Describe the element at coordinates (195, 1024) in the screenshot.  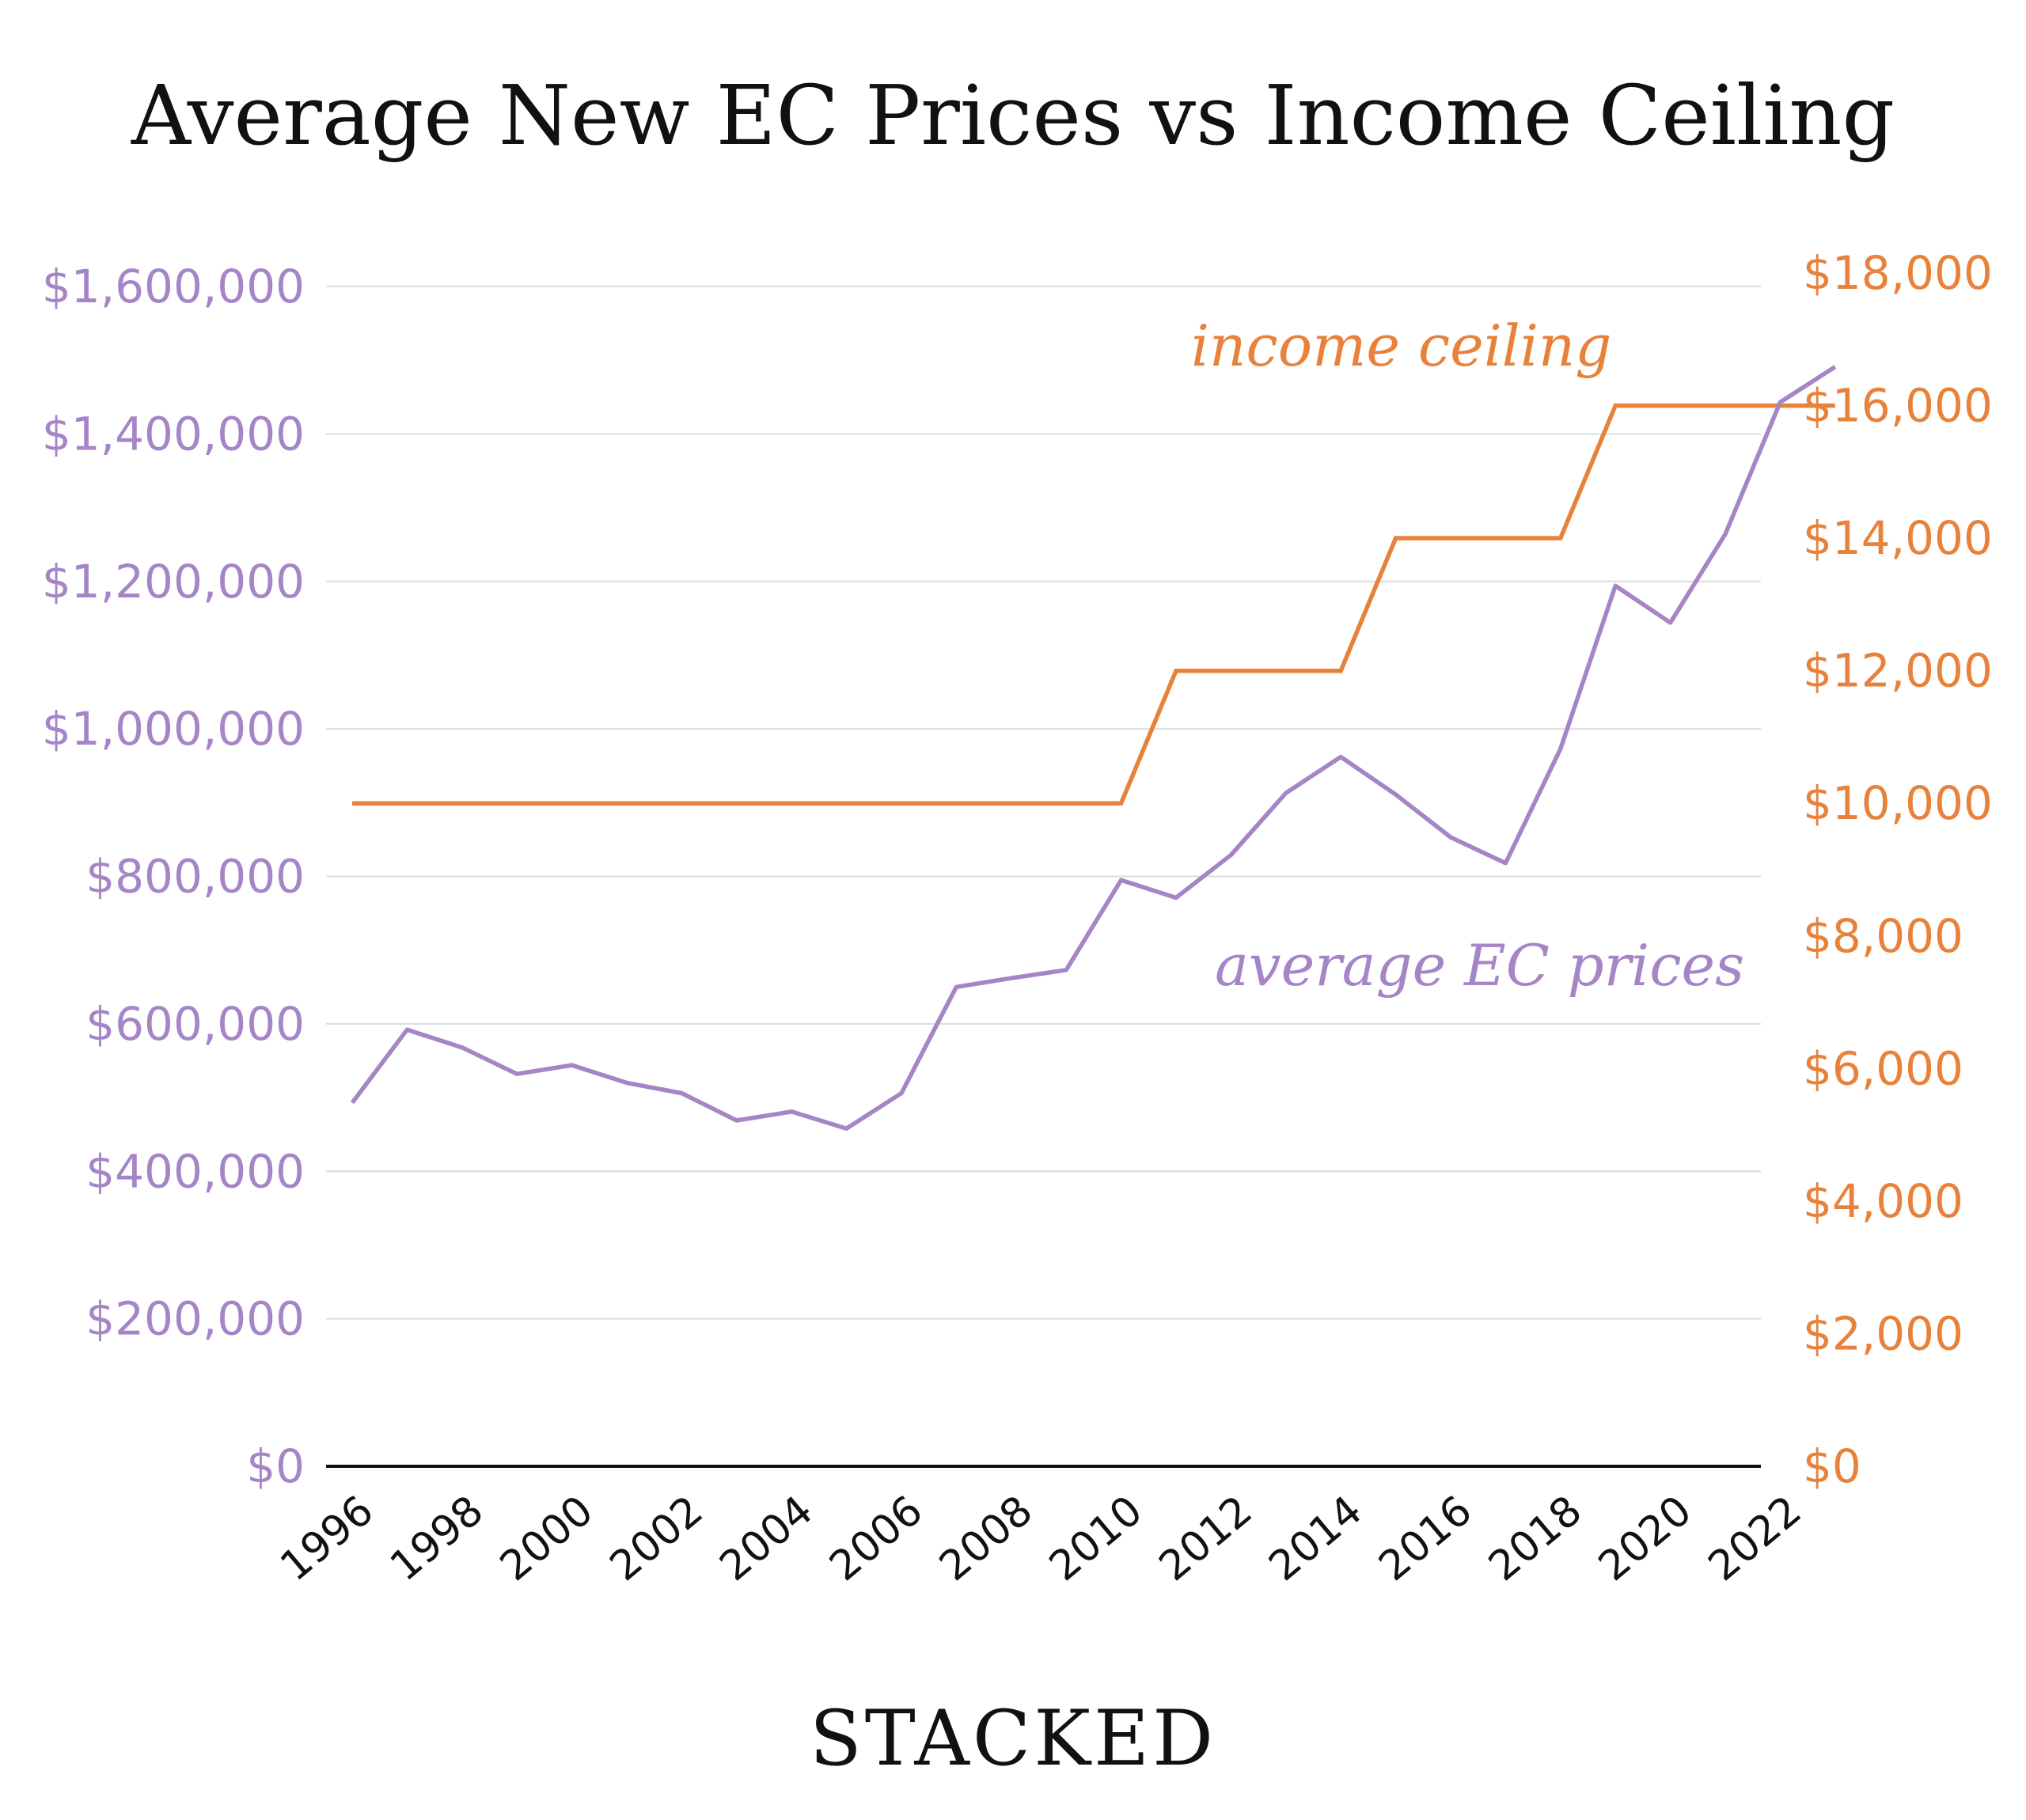
I see `left-tick-label: $600,000` at that location.